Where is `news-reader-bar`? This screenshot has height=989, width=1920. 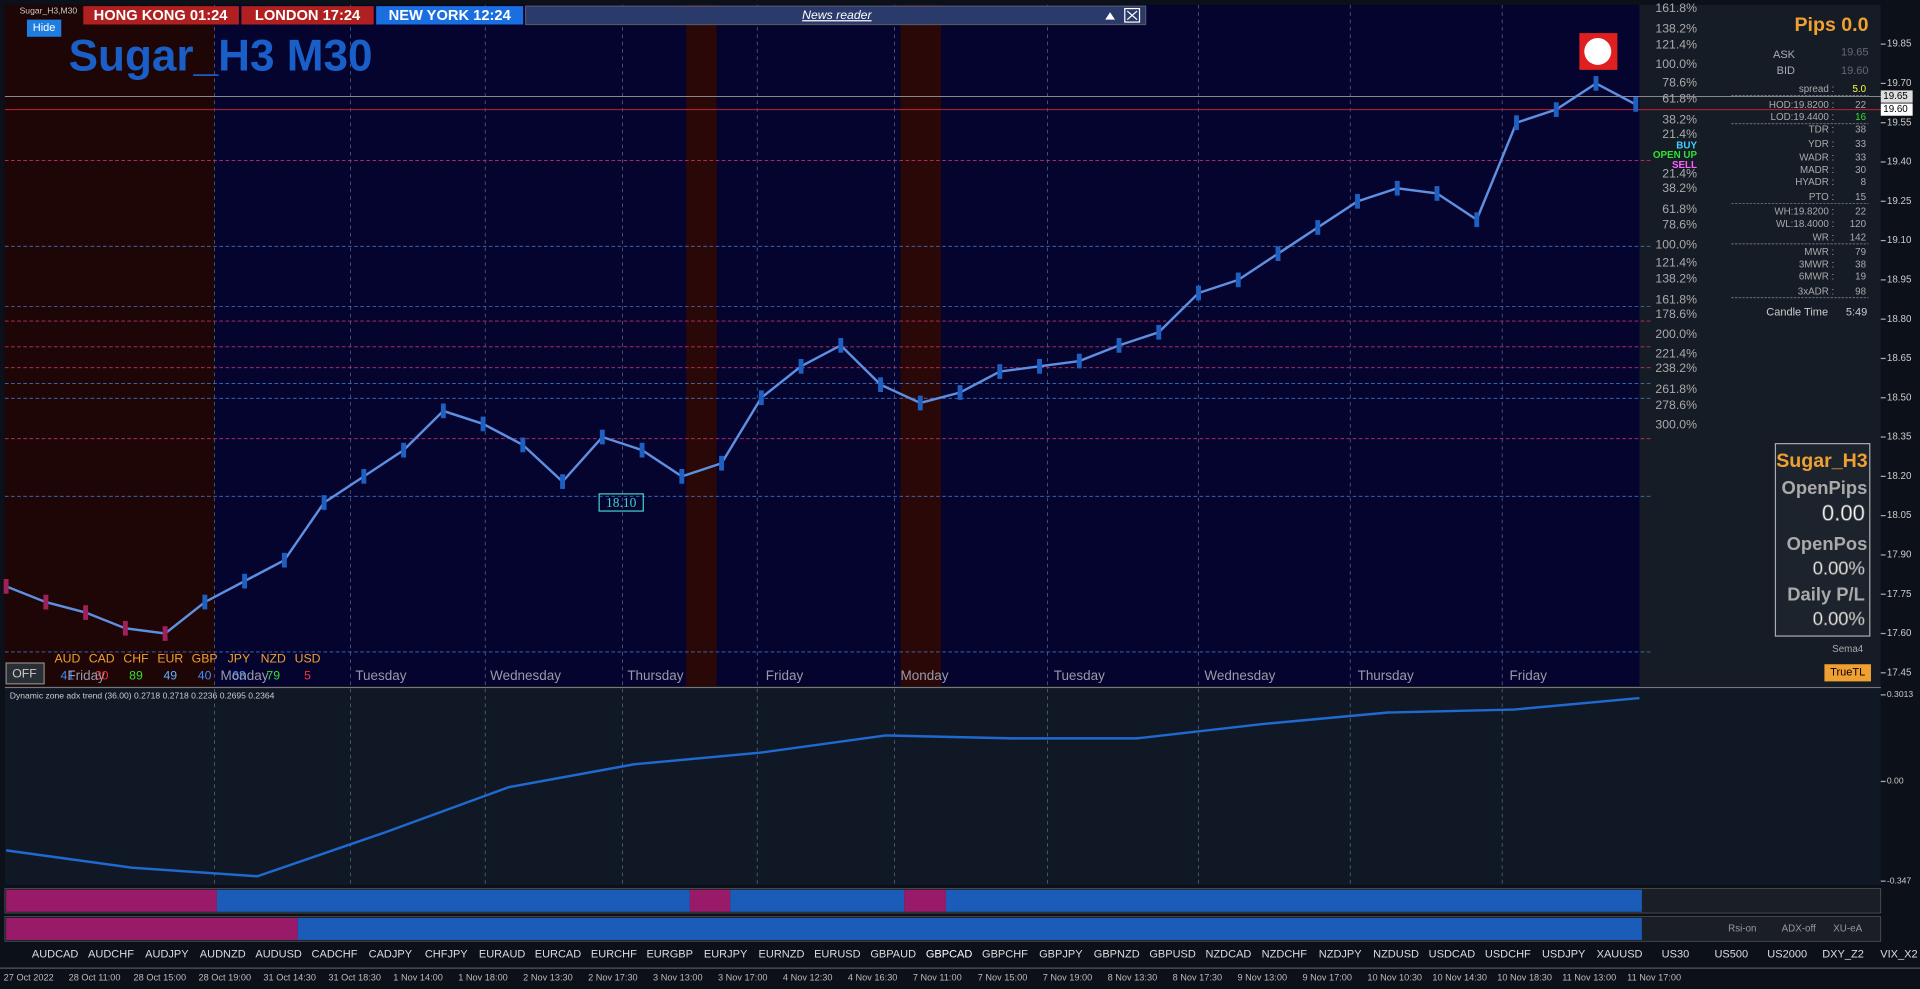 news-reader-bar is located at coordinates (836, 15).